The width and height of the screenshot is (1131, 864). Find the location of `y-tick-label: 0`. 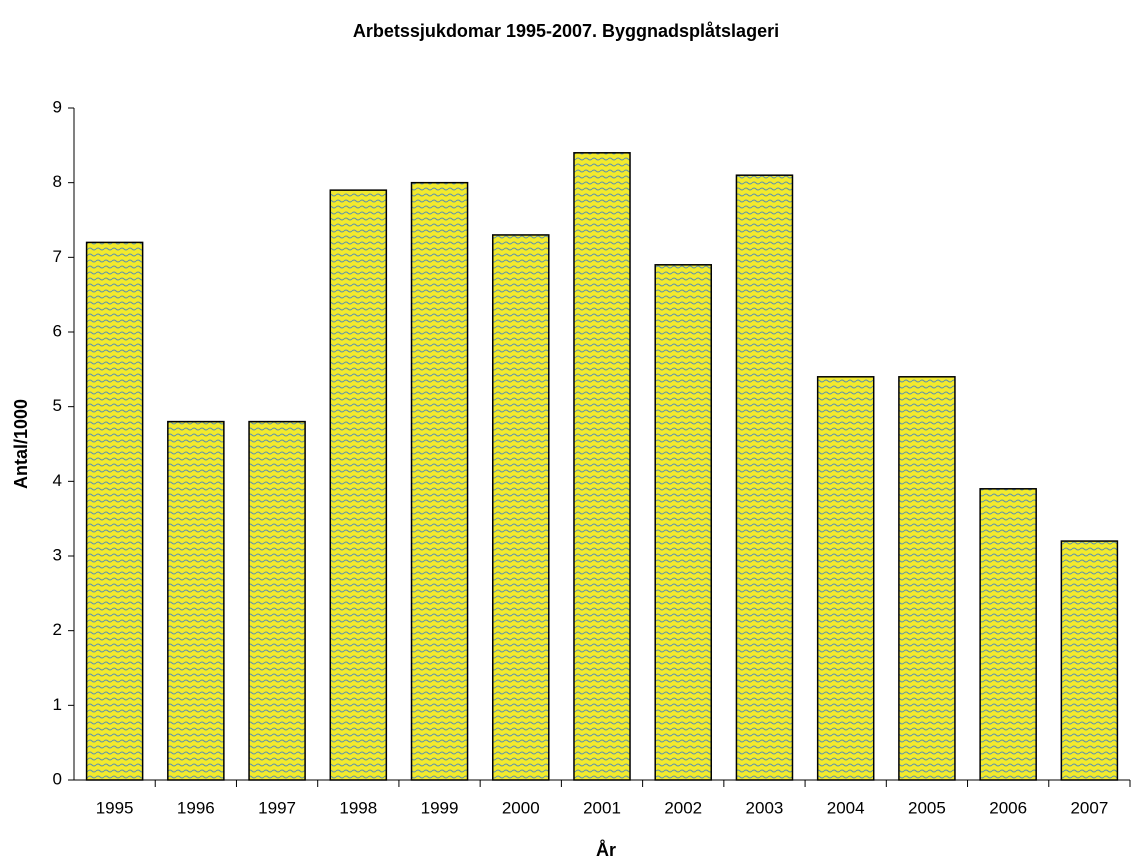

y-tick-label: 0 is located at coordinates (57, 778).